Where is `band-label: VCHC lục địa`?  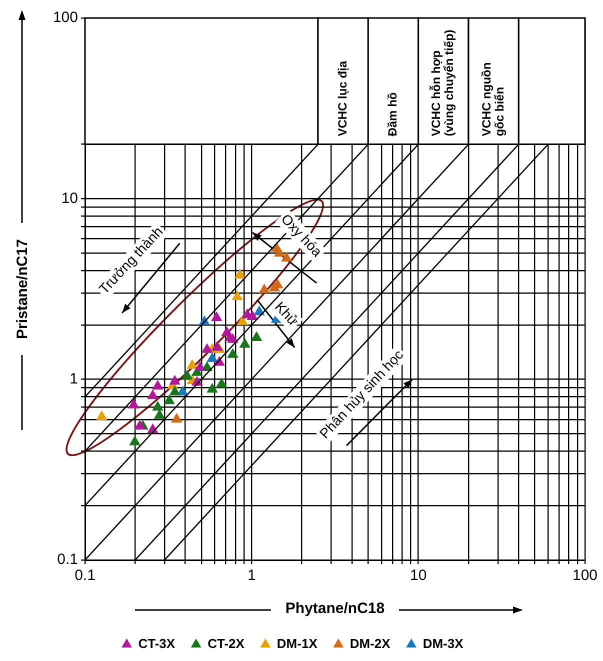 band-label: VCHC lục địa is located at coordinates (342, 98).